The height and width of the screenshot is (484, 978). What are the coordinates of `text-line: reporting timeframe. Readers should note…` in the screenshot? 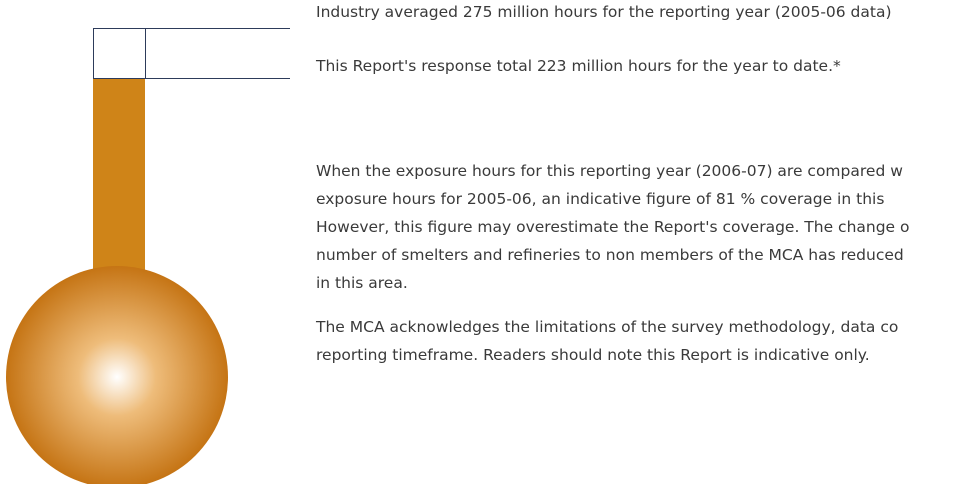 It's located at (593, 355).